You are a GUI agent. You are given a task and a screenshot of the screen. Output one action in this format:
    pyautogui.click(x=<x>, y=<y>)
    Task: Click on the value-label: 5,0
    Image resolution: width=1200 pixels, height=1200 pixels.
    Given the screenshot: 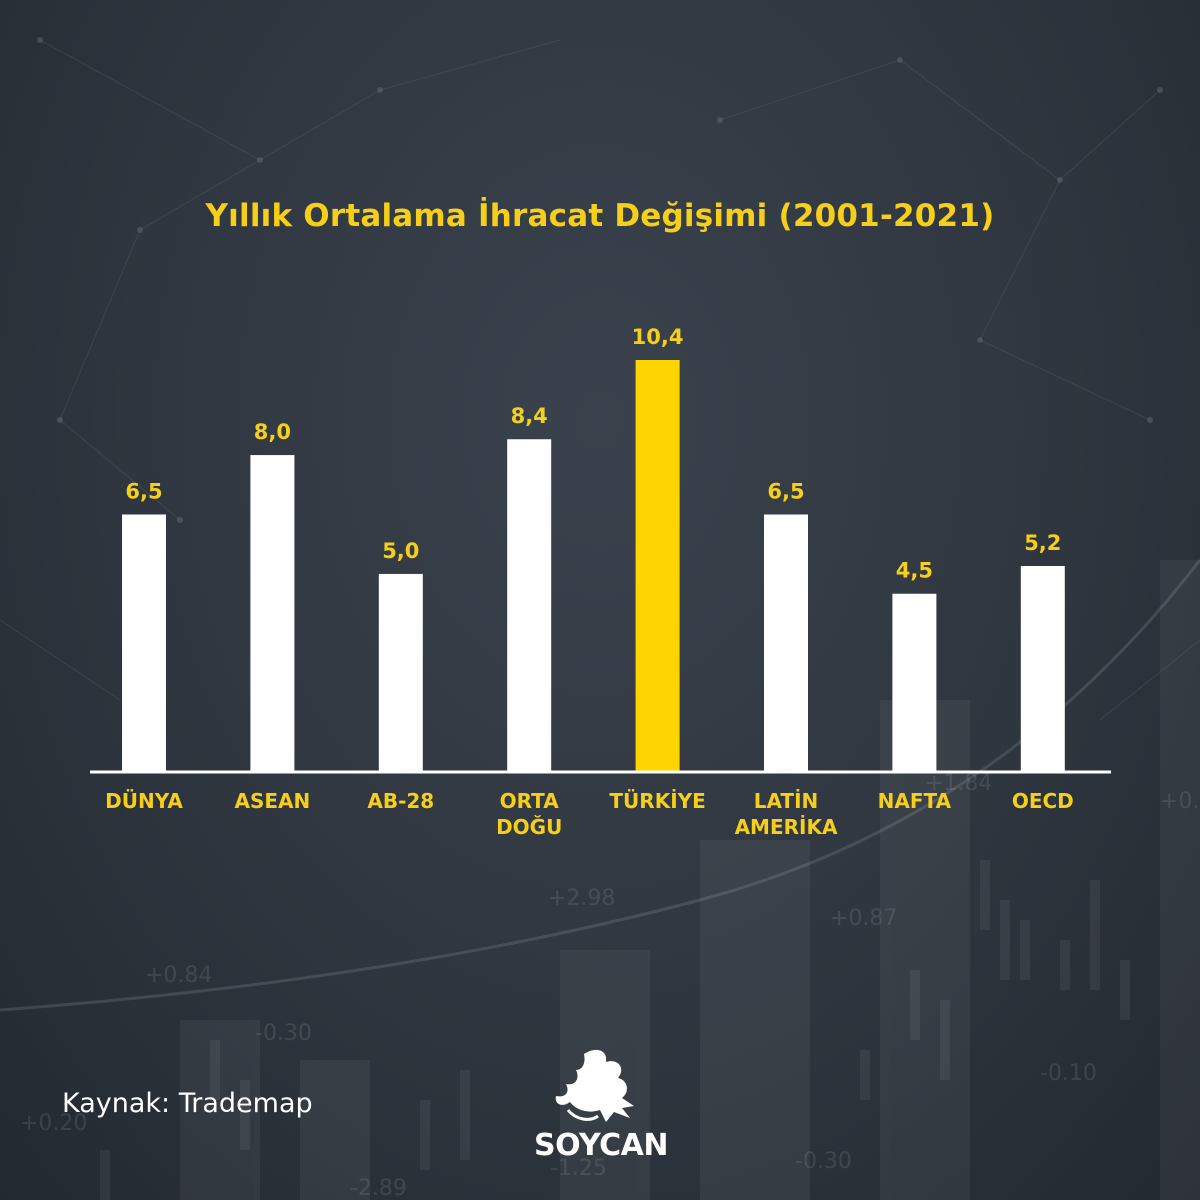 What is the action you would take?
    pyautogui.click(x=400, y=551)
    